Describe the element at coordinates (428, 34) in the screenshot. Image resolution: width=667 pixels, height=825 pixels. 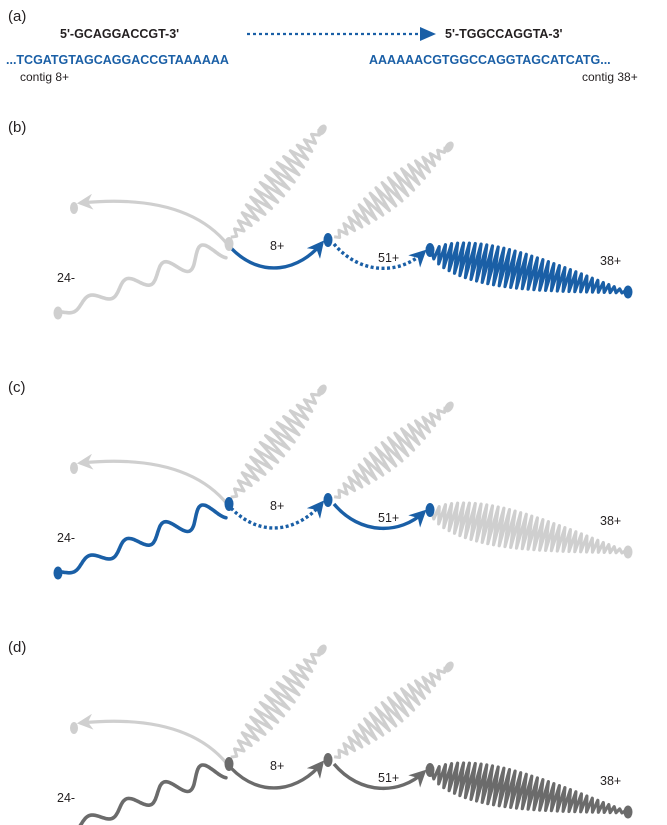
I see `primer-link-arrowhead` at that location.